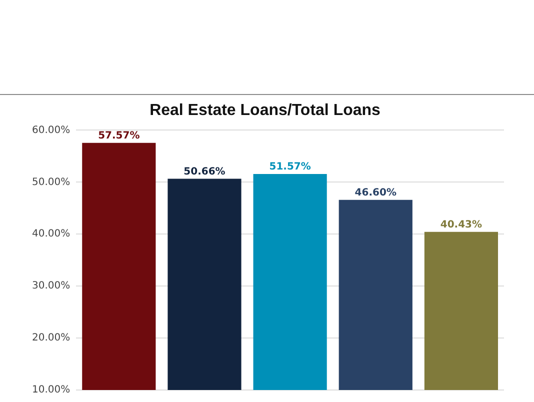 The height and width of the screenshot is (402, 534). What do you see at coordinates (205, 172) in the screenshot?
I see `data-label: 50.66%` at bounding box center [205, 172].